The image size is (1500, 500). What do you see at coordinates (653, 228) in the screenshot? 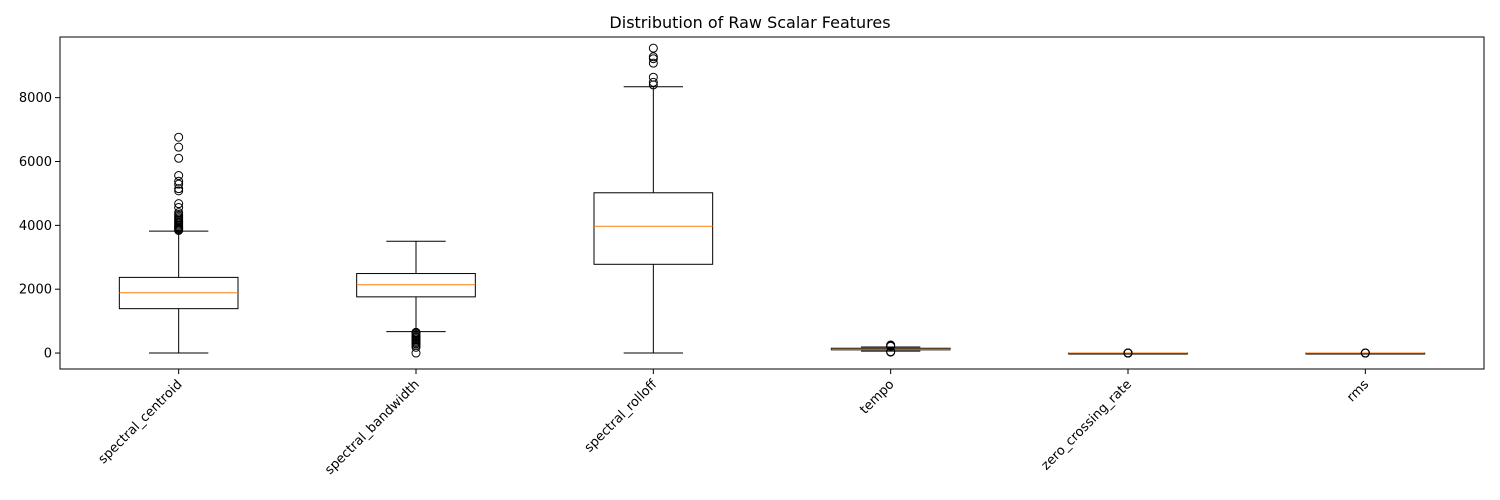
I see `iqr-box` at bounding box center [653, 228].